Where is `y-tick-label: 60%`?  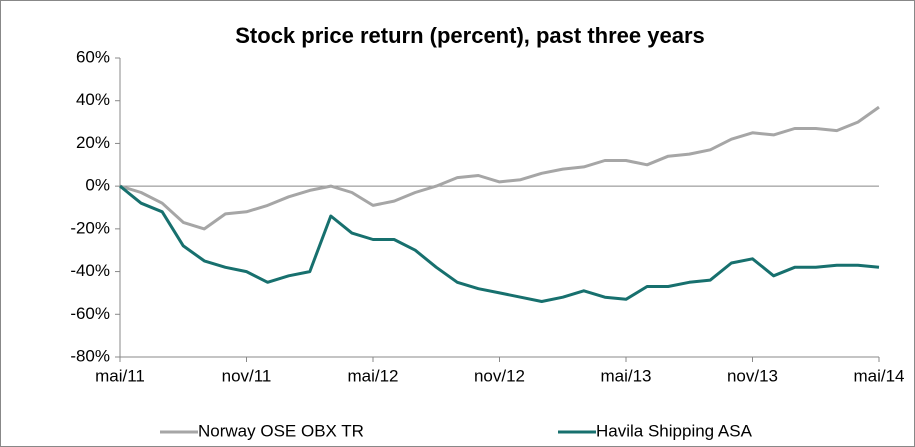
y-tick-label: 60% is located at coordinates (93, 56).